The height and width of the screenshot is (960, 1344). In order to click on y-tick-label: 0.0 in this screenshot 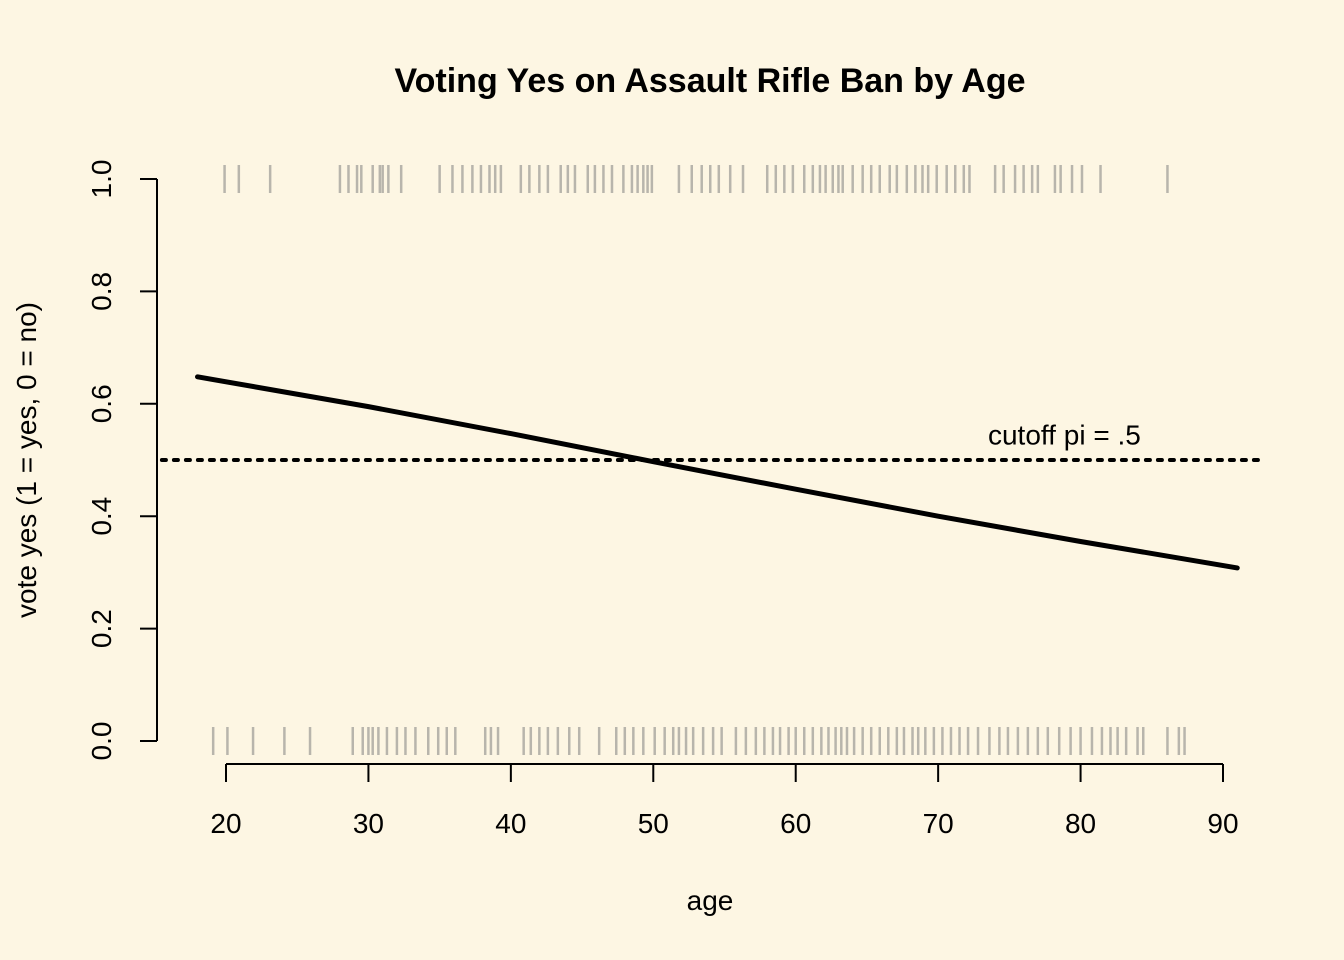, I will do `click(101, 741)`.